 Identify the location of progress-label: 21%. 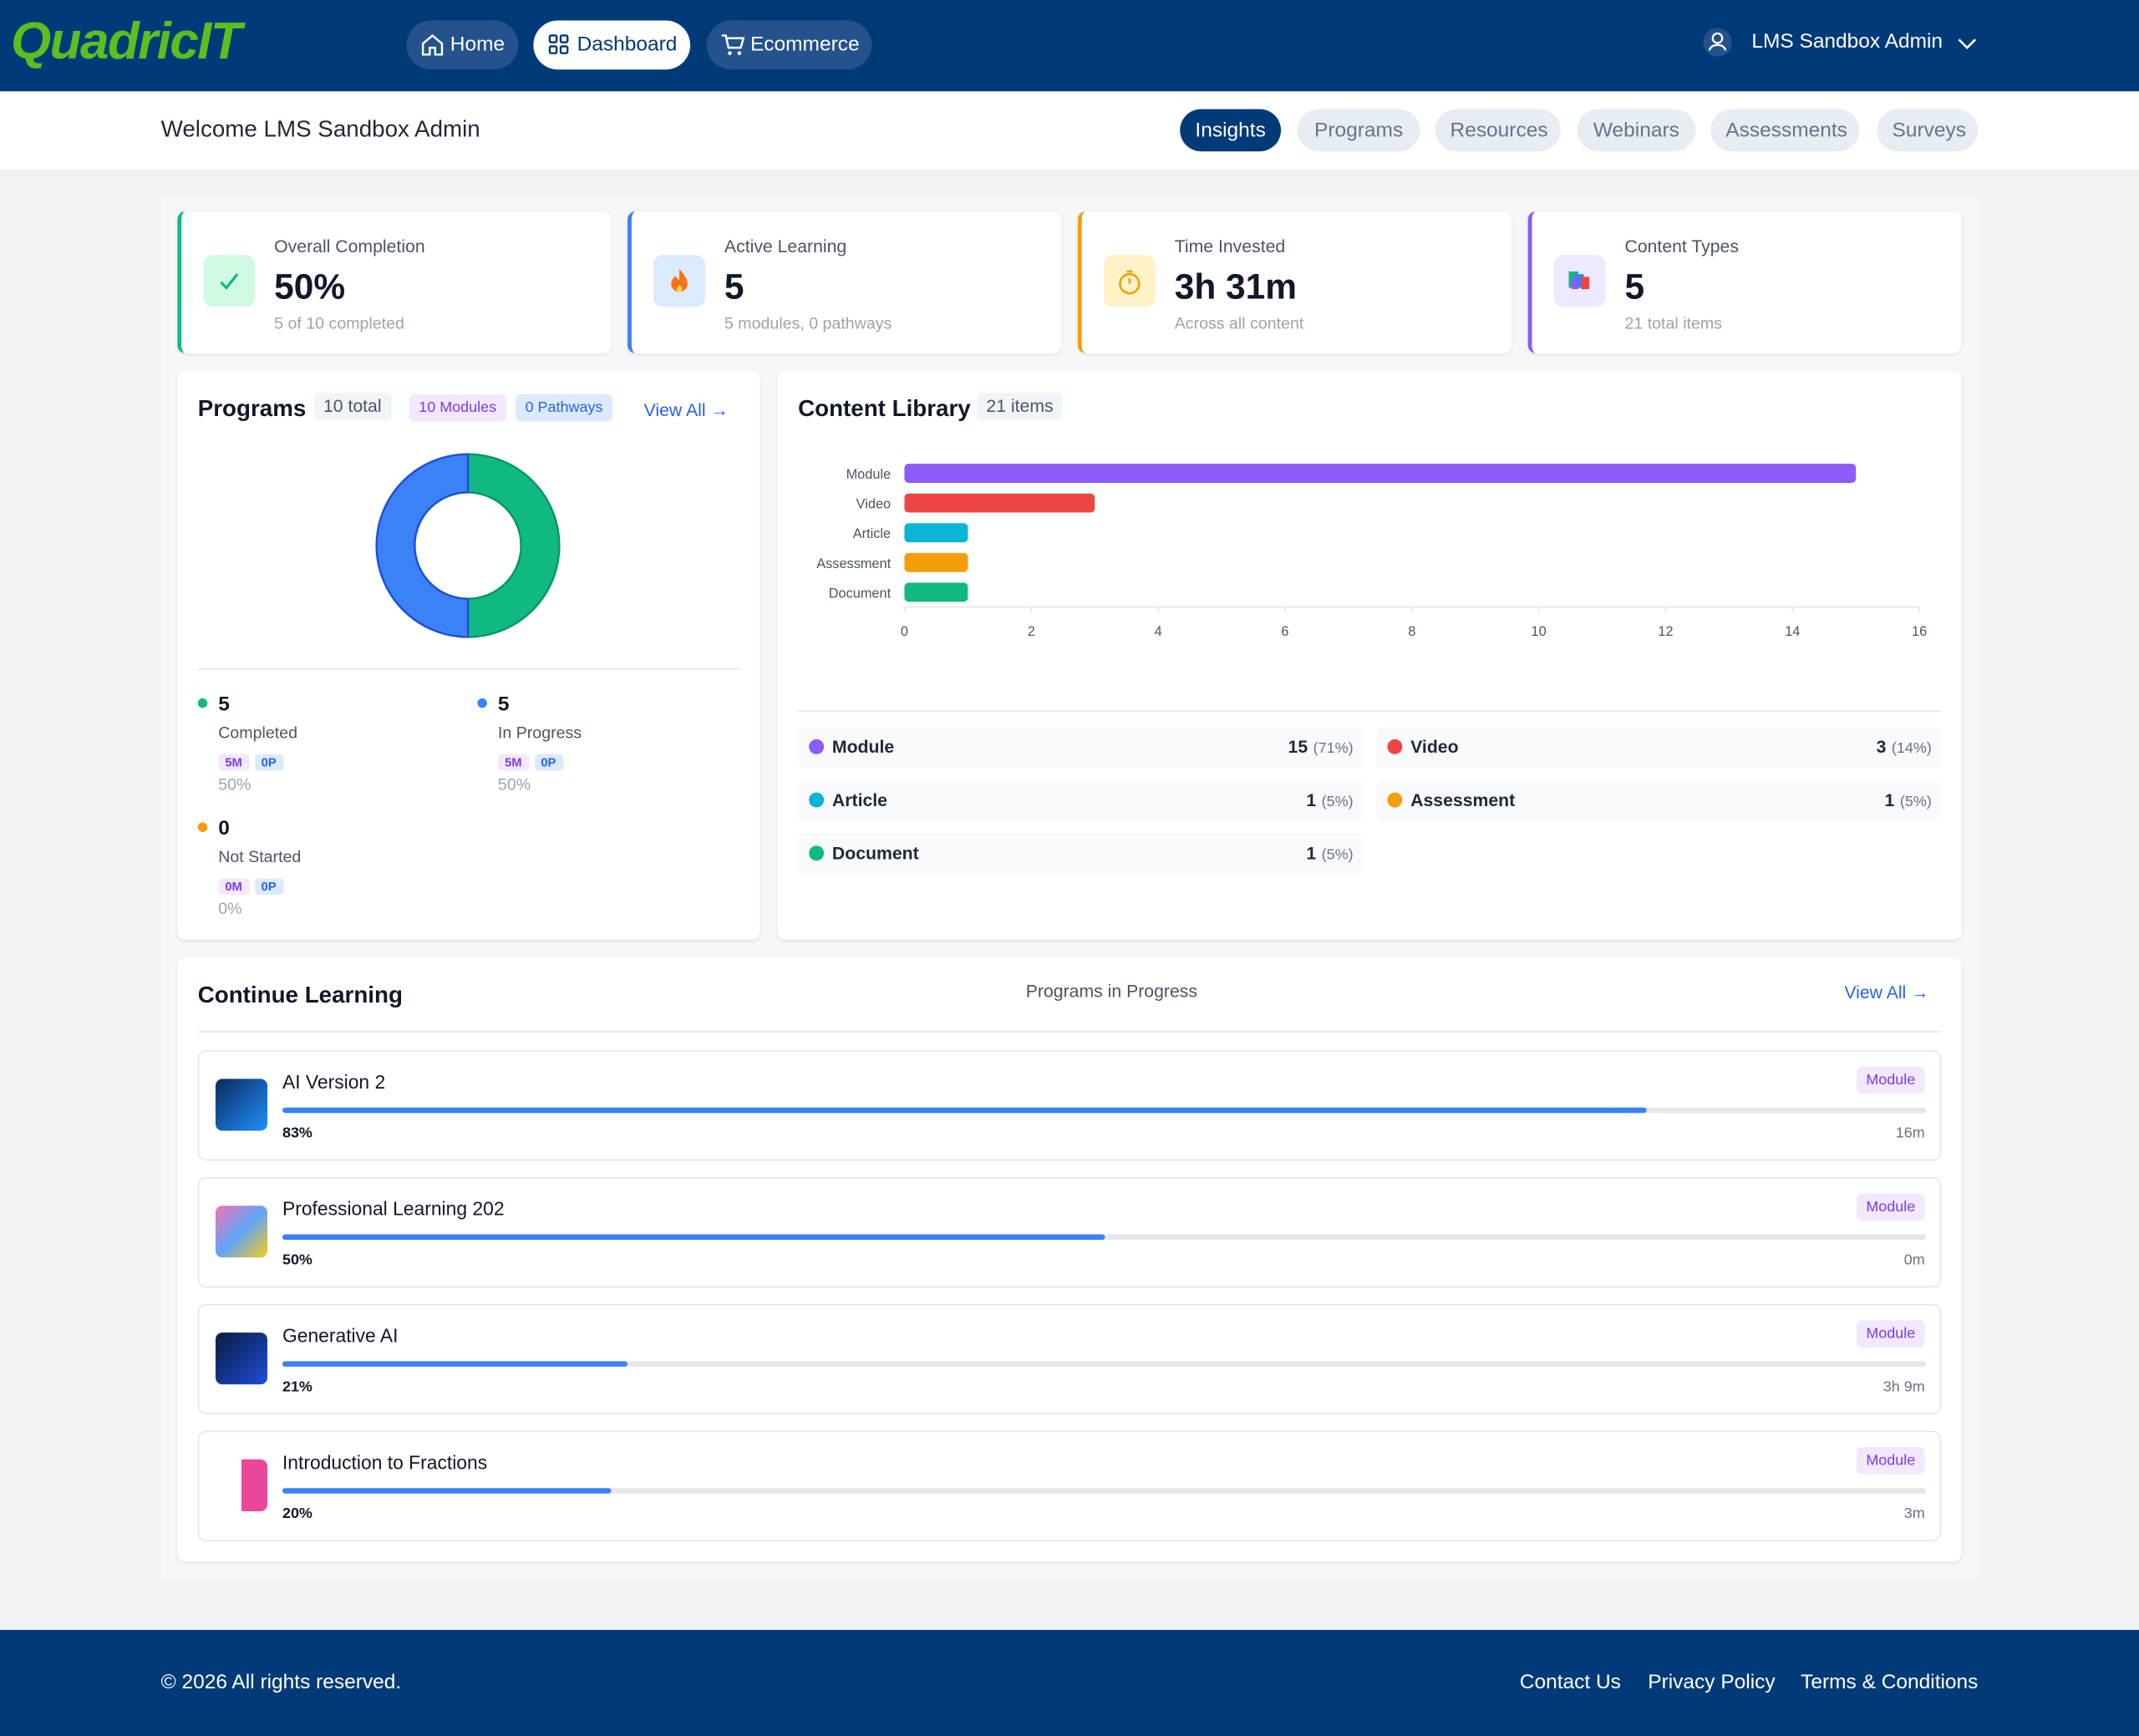
(297, 1387).